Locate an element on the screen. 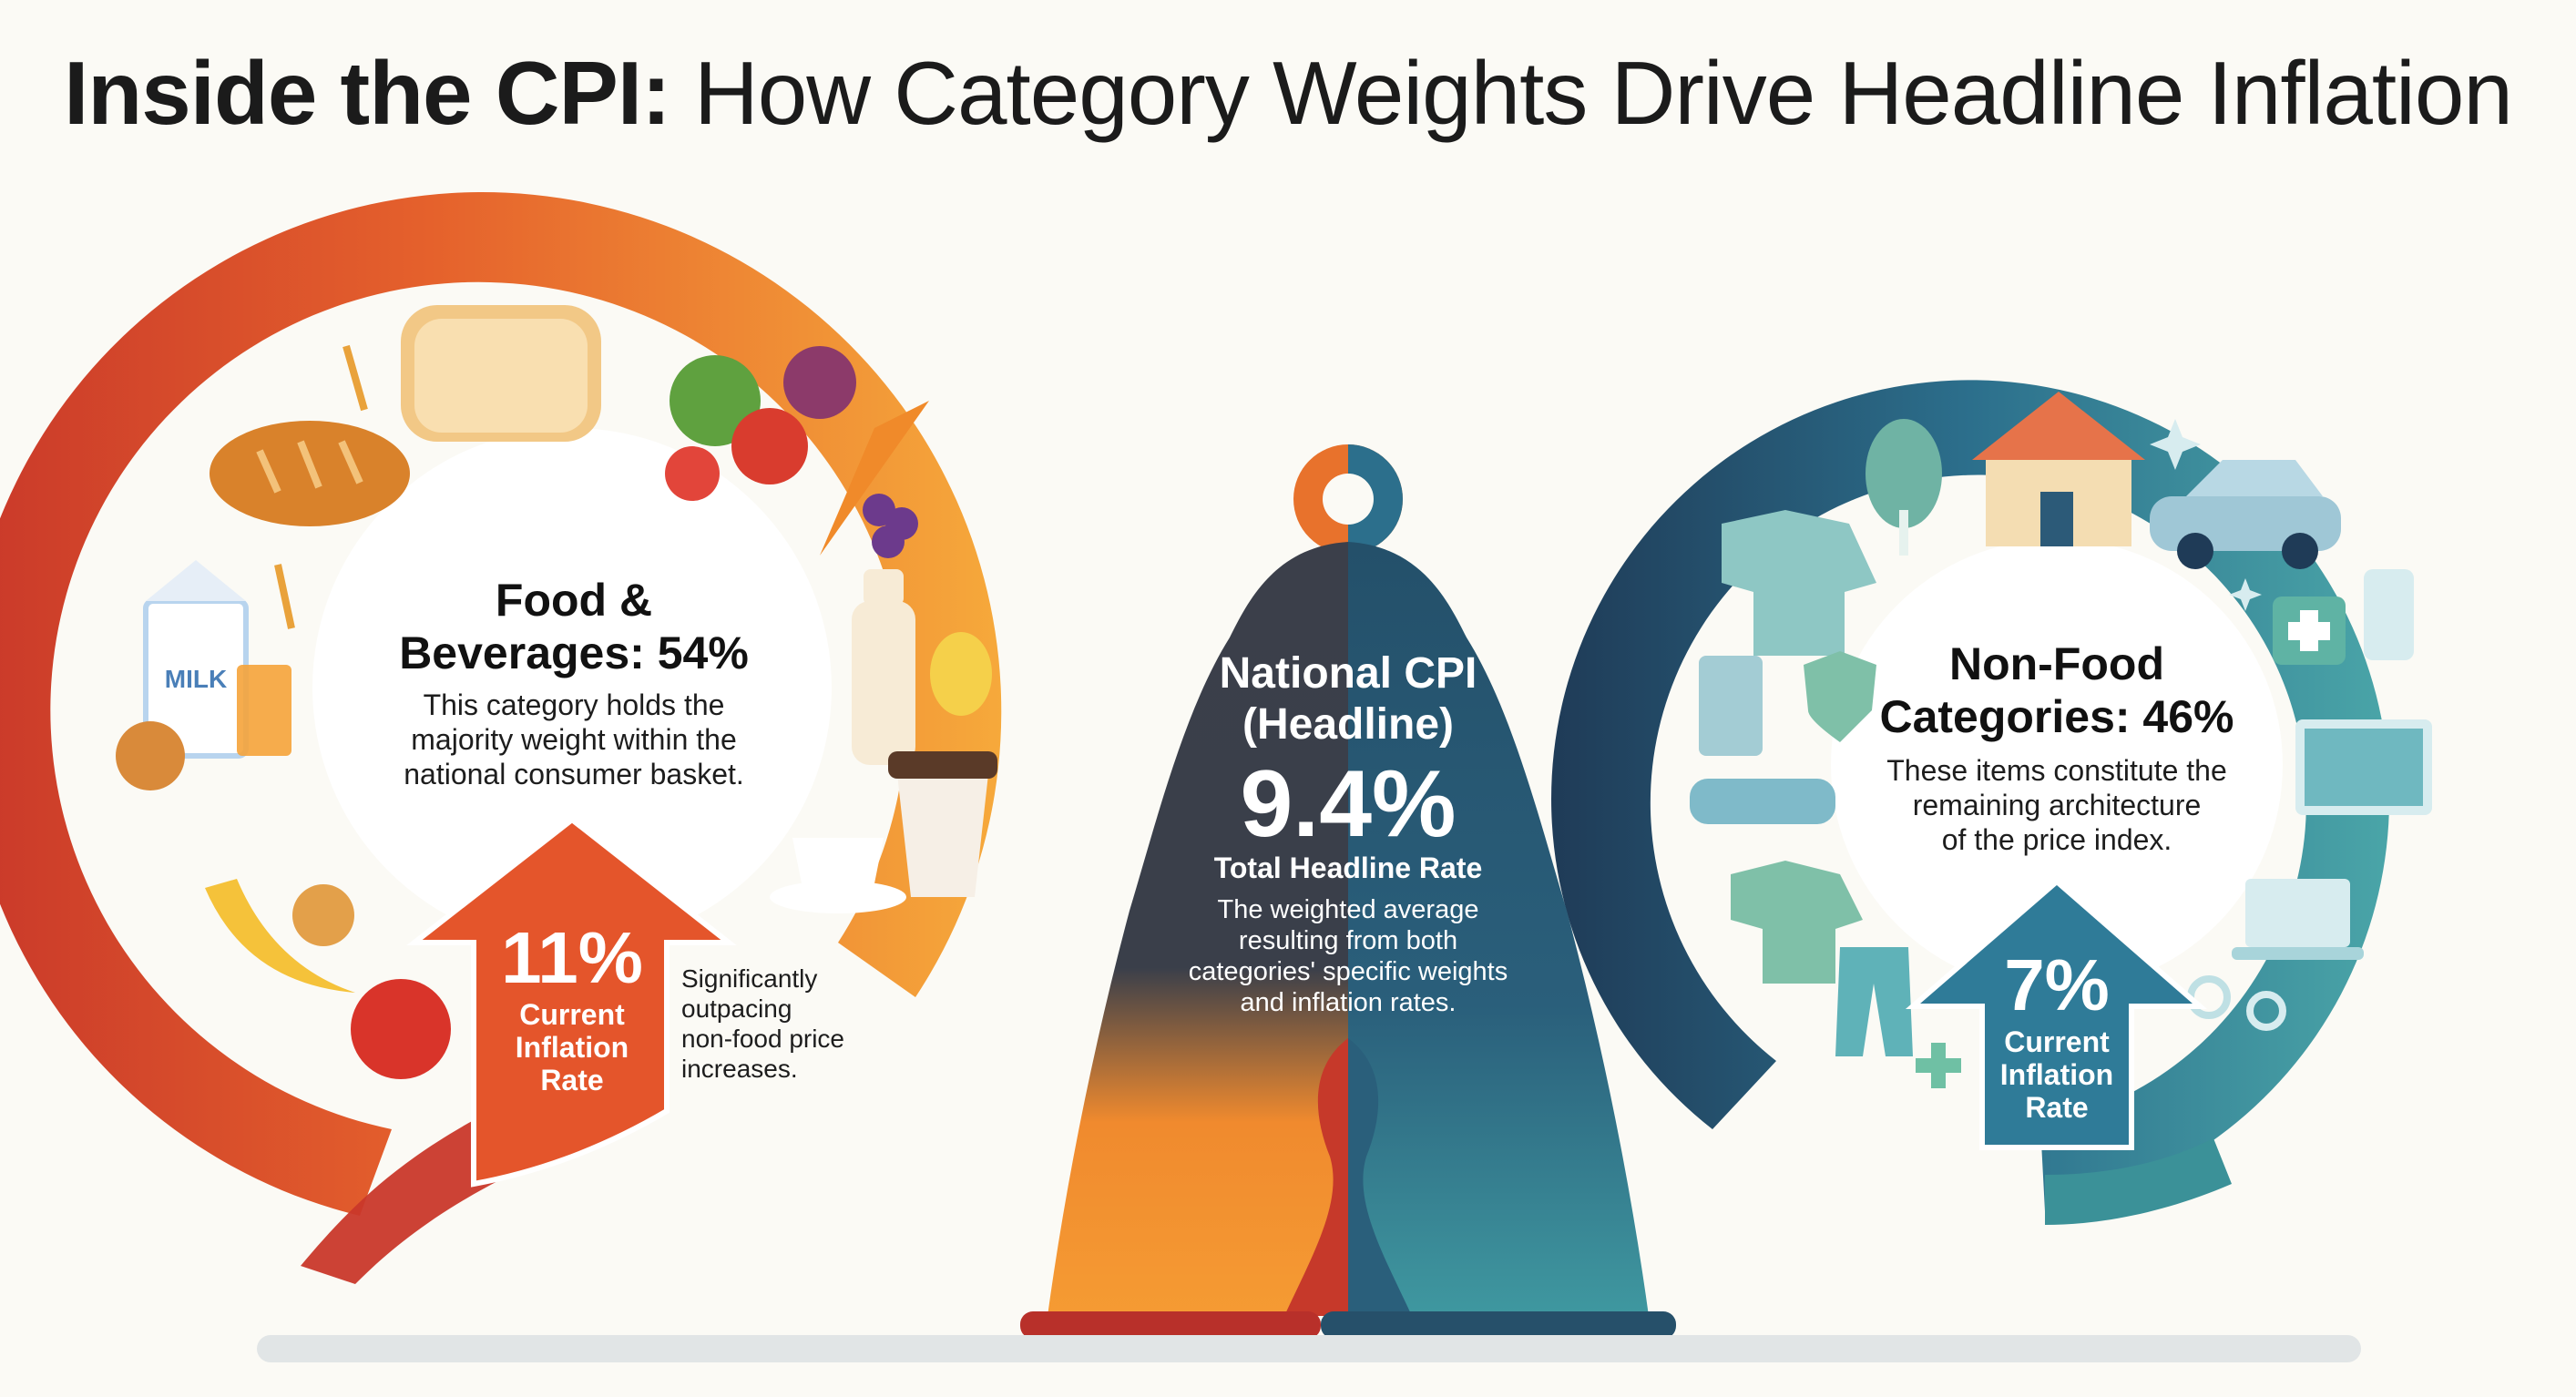 This screenshot has width=2576, height=1397. trousers-icon is located at coordinates (1874, 1001).